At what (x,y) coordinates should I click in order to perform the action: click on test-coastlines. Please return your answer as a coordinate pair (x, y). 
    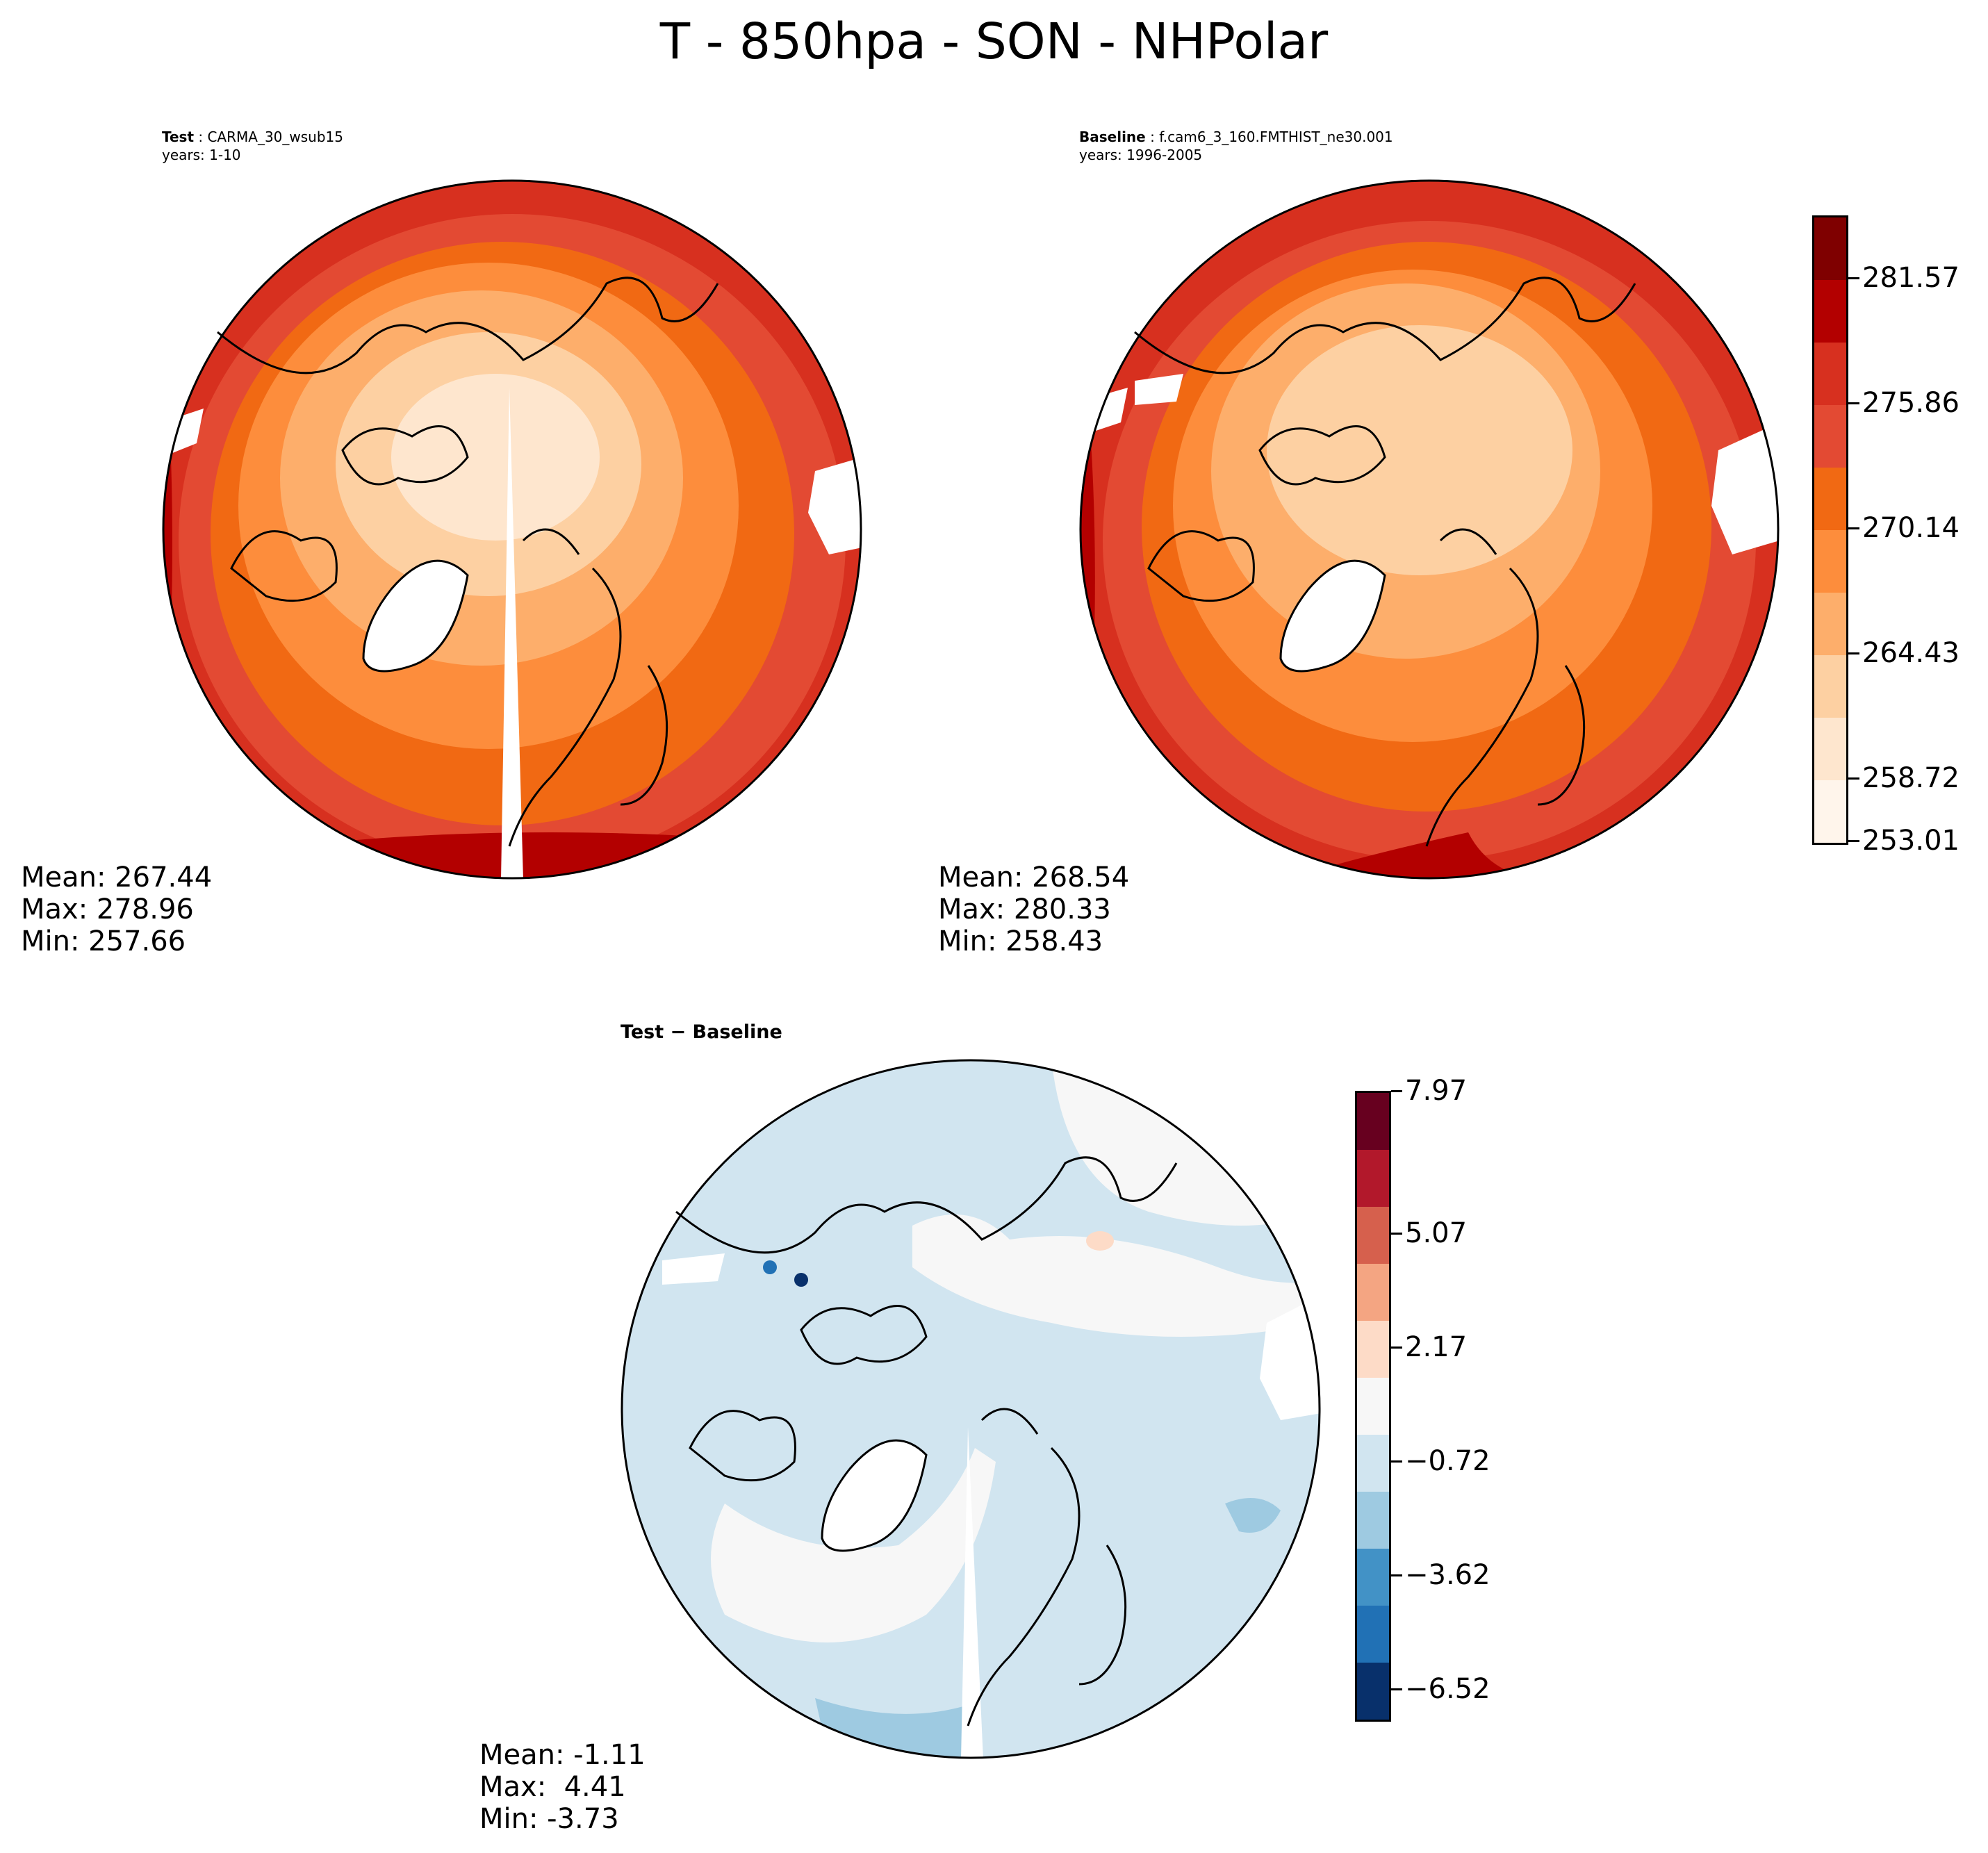
    Looking at the image, I should click on (468, 562).